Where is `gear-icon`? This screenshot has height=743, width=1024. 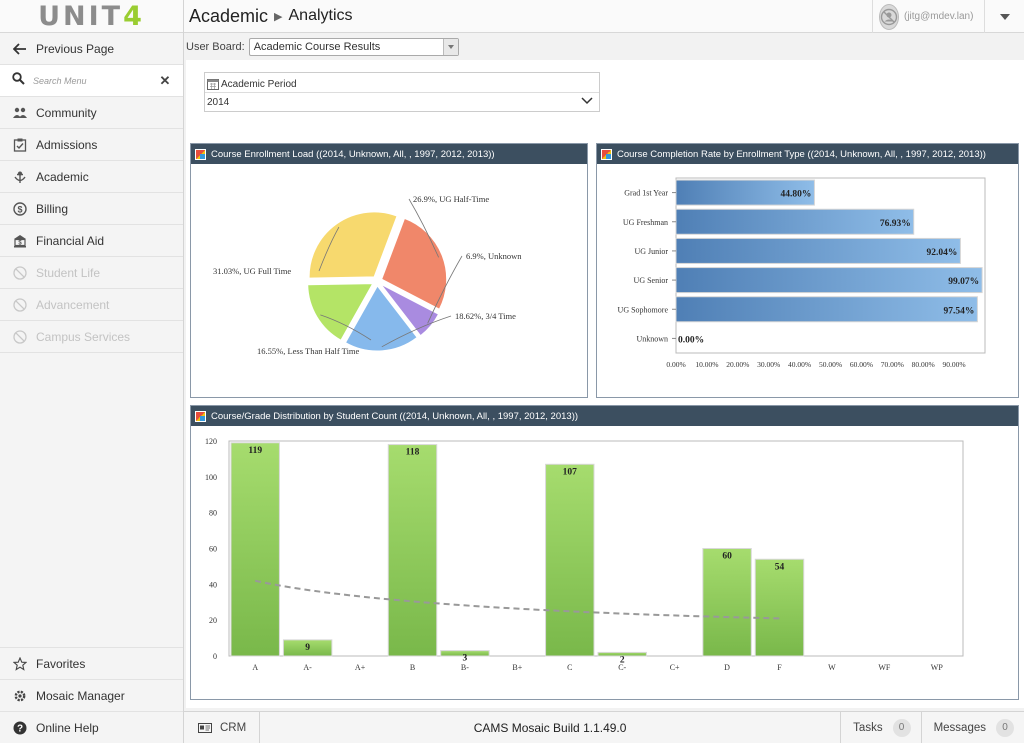 gear-icon is located at coordinates (20, 696).